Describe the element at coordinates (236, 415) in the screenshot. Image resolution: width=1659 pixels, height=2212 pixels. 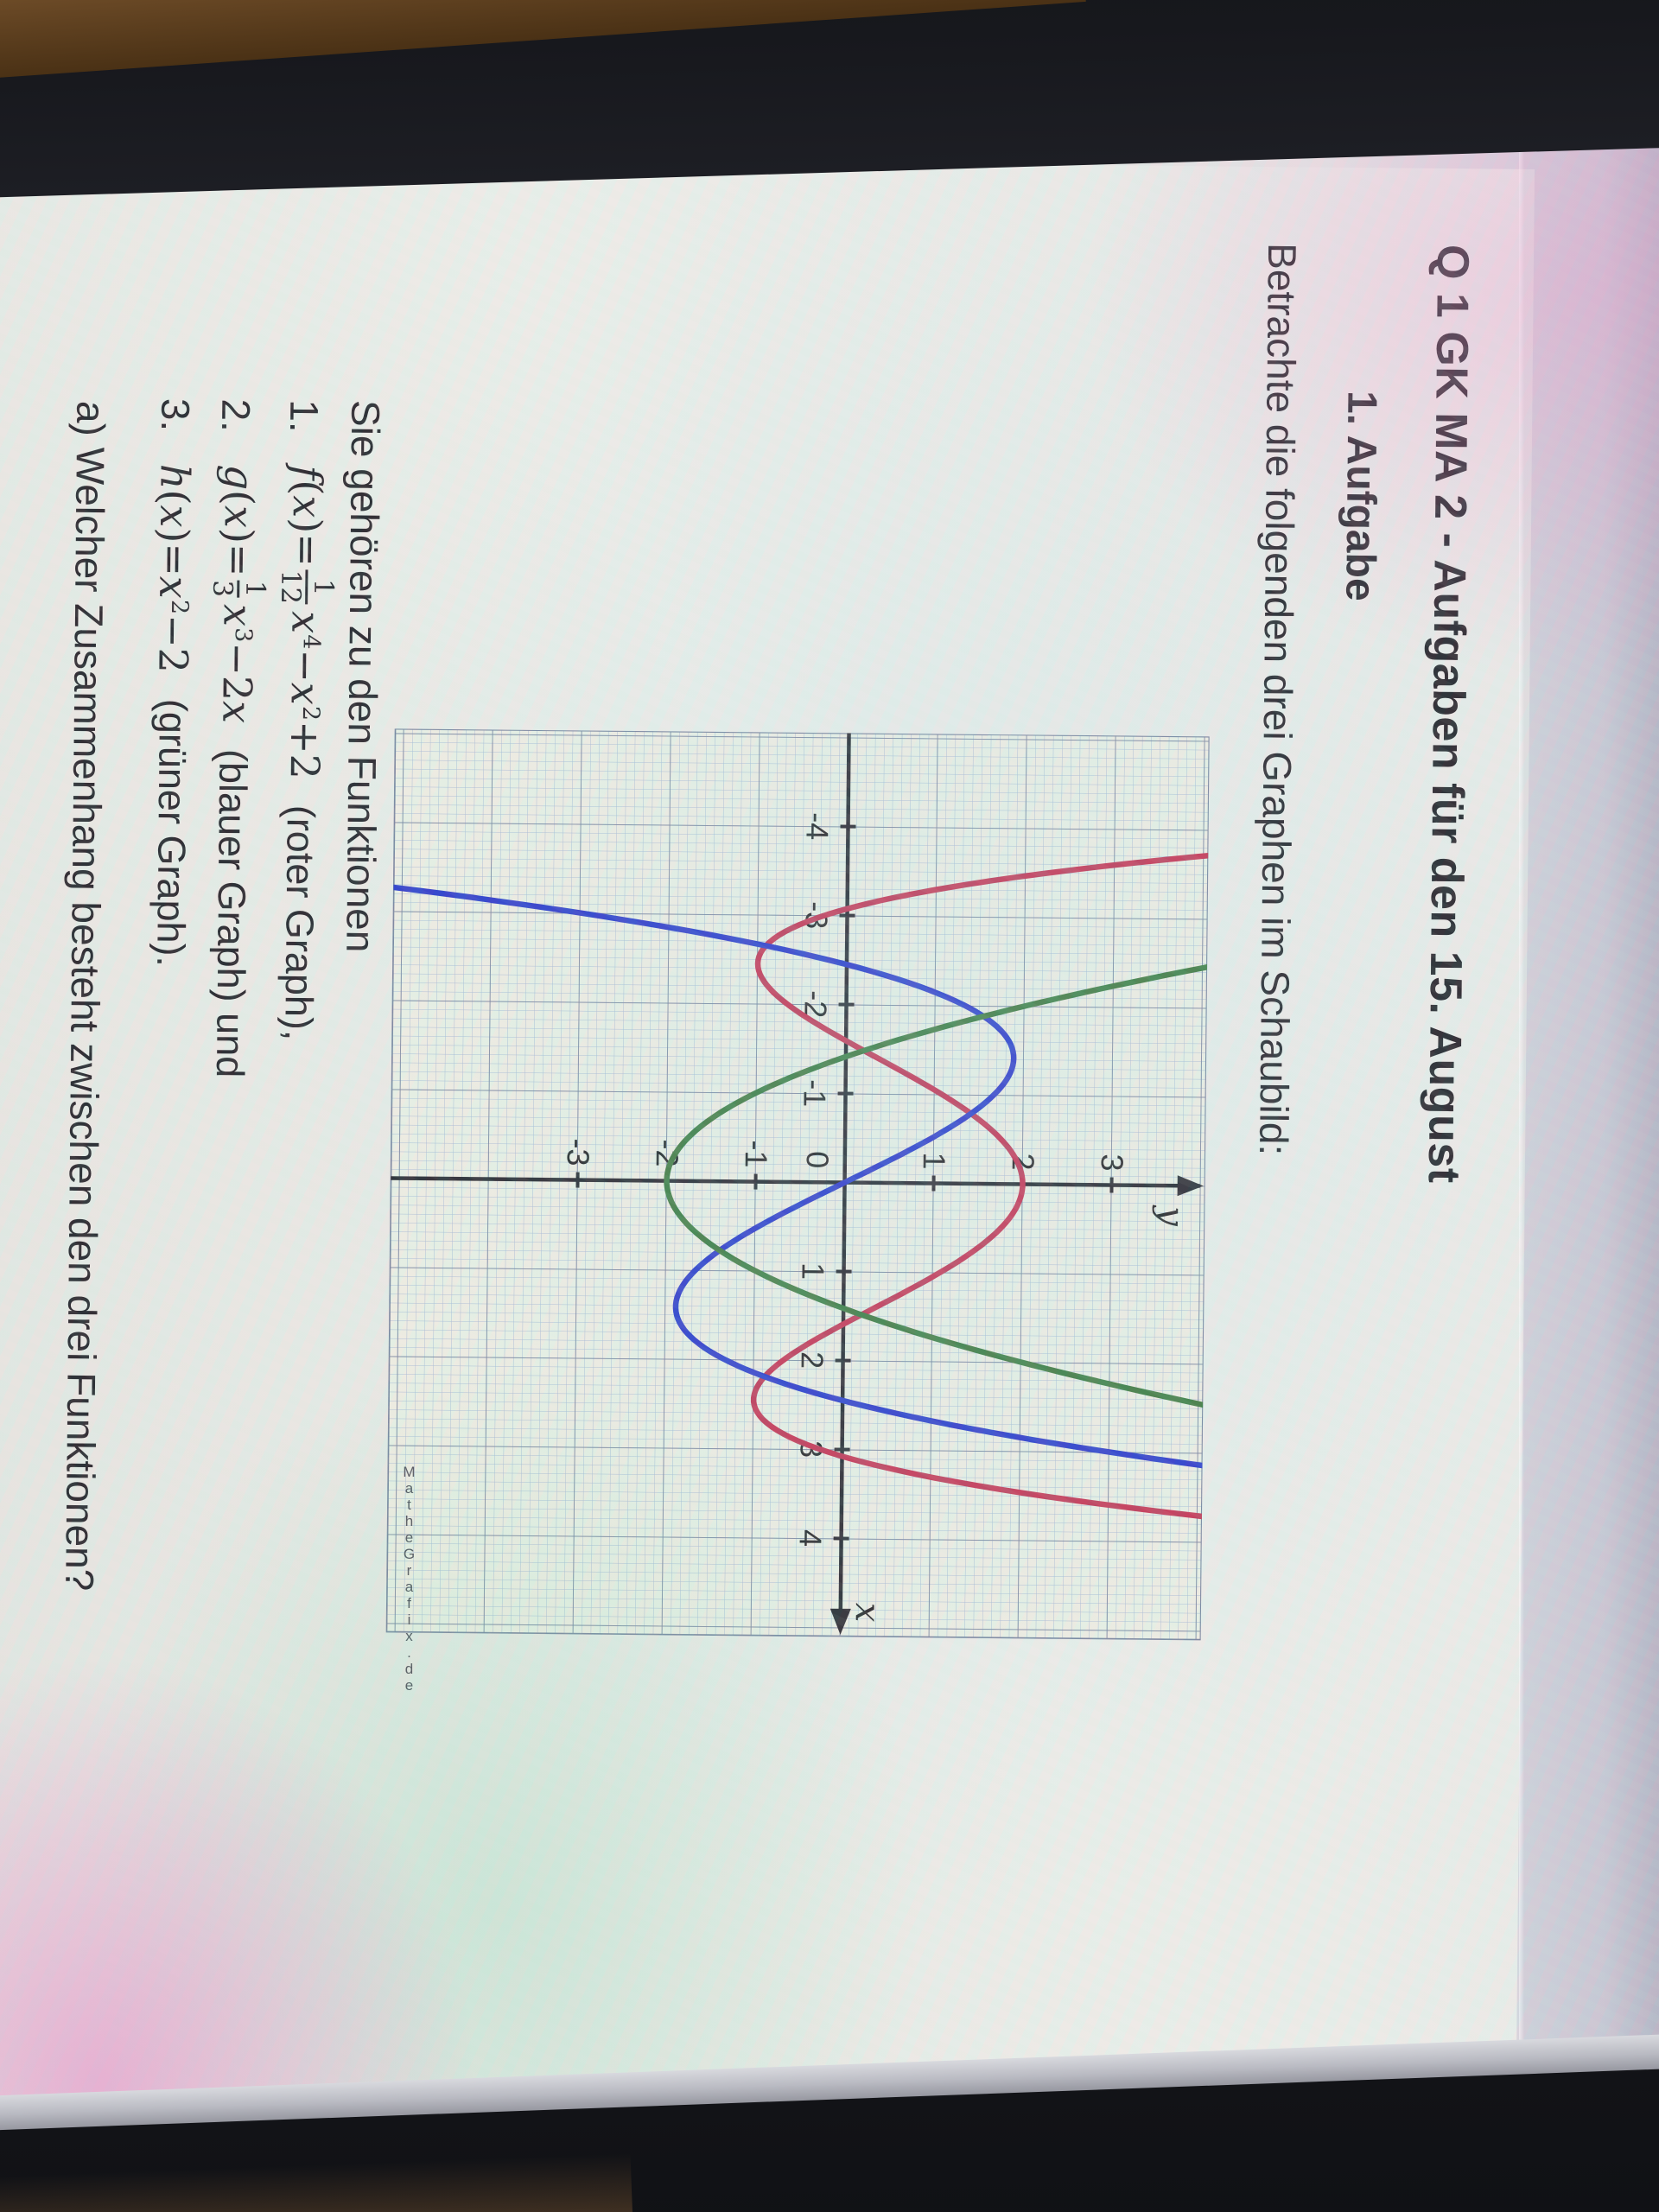
I see `item-number: 2.` at that location.